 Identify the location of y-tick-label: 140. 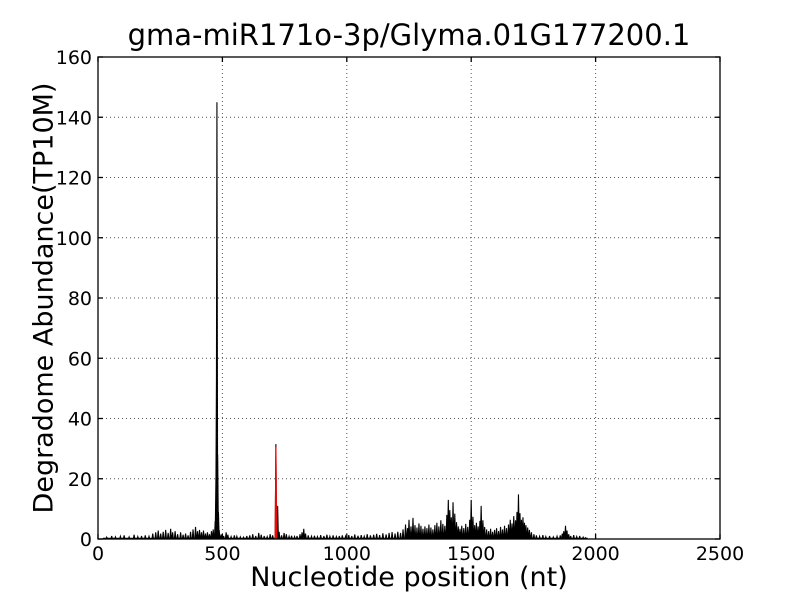
(74, 118).